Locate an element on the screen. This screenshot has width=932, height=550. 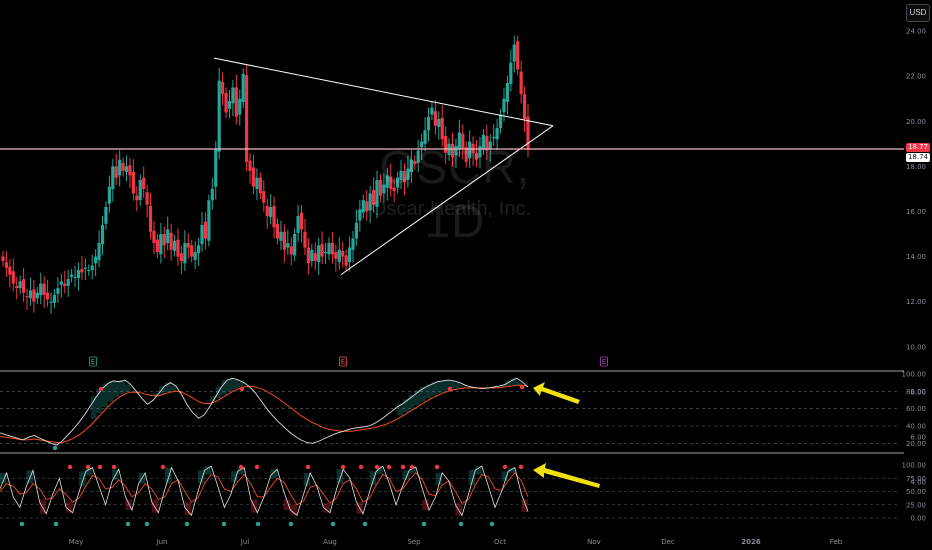
osc1-axis-tick: 80.00 is located at coordinates (916, 392).